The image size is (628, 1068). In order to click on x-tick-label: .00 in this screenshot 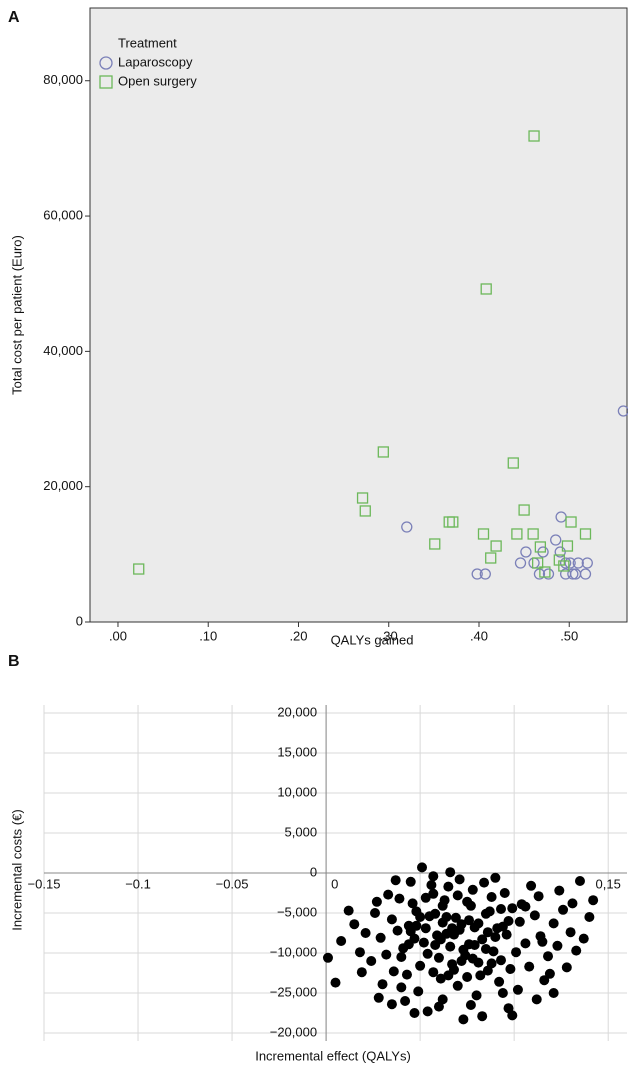, I will do `click(118, 635)`.